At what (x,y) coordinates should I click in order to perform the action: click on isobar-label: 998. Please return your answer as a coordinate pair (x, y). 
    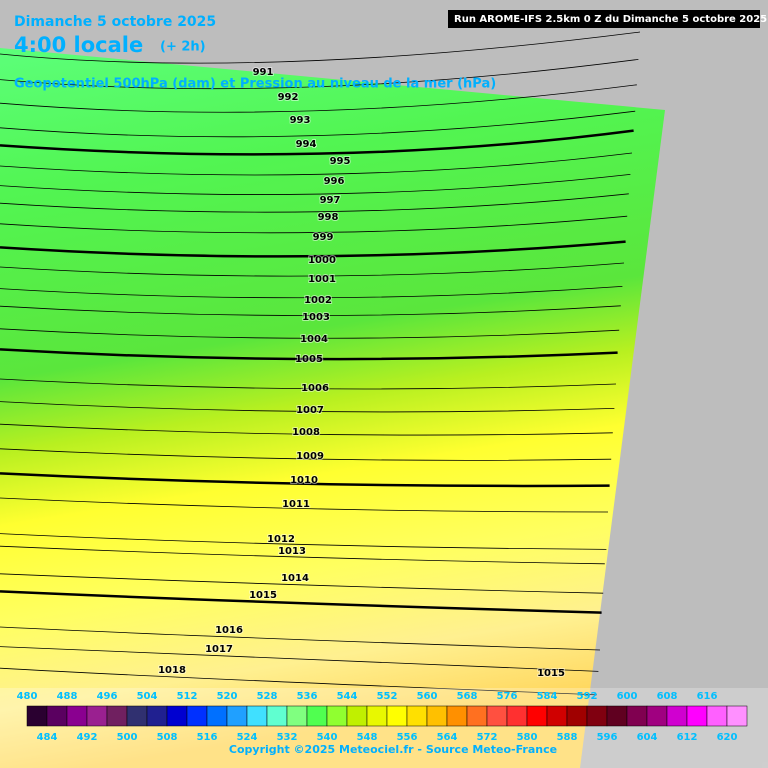
    Looking at the image, I should click on (328, 217).